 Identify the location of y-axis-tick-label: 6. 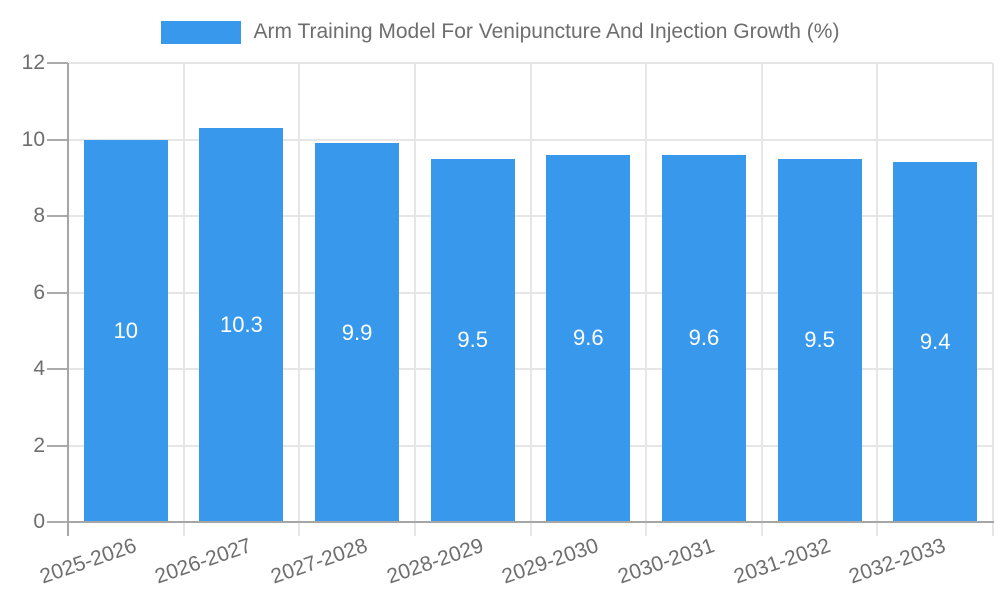
(39, 292).